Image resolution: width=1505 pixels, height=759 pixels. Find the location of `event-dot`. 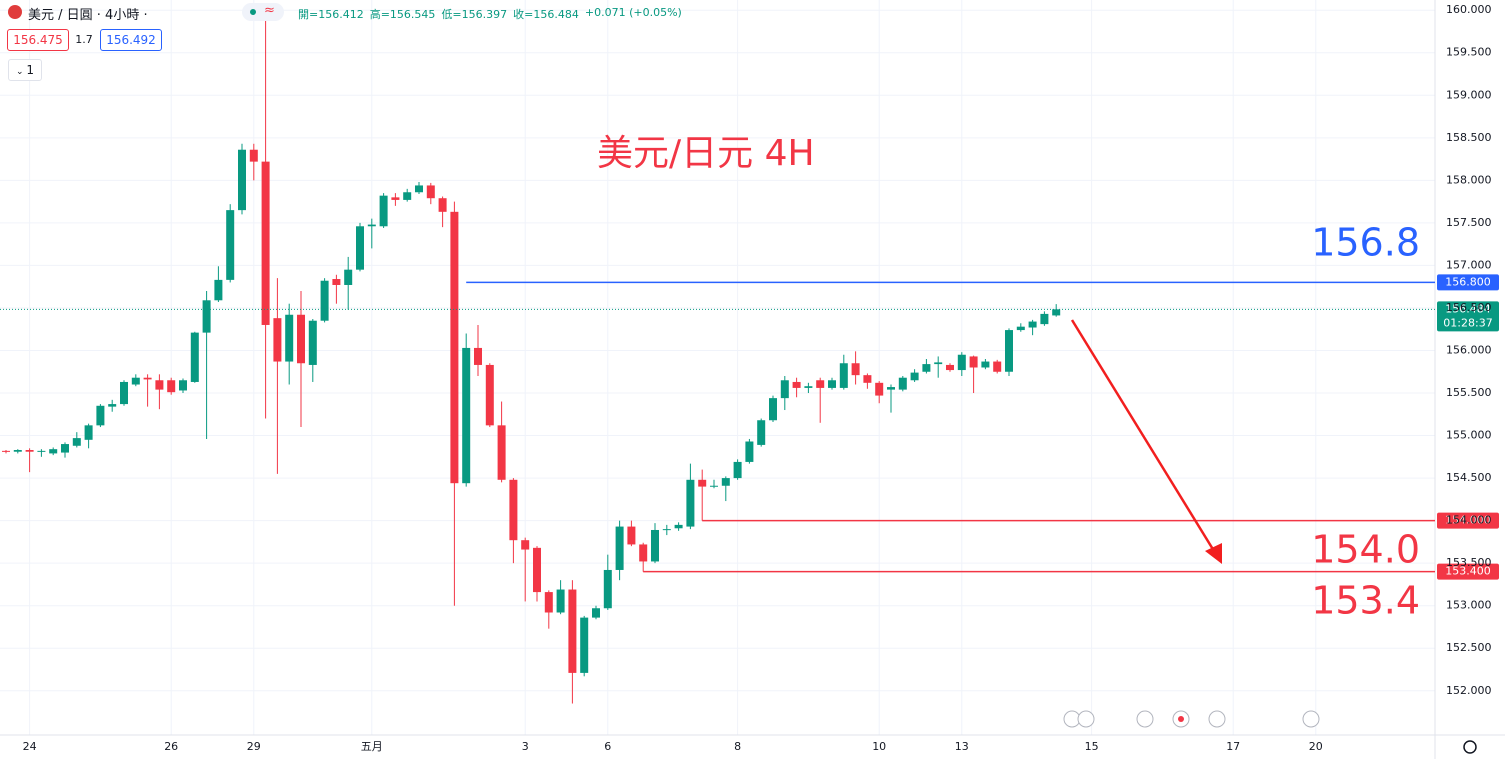

event-dot is located at coordinates (1181, 719).